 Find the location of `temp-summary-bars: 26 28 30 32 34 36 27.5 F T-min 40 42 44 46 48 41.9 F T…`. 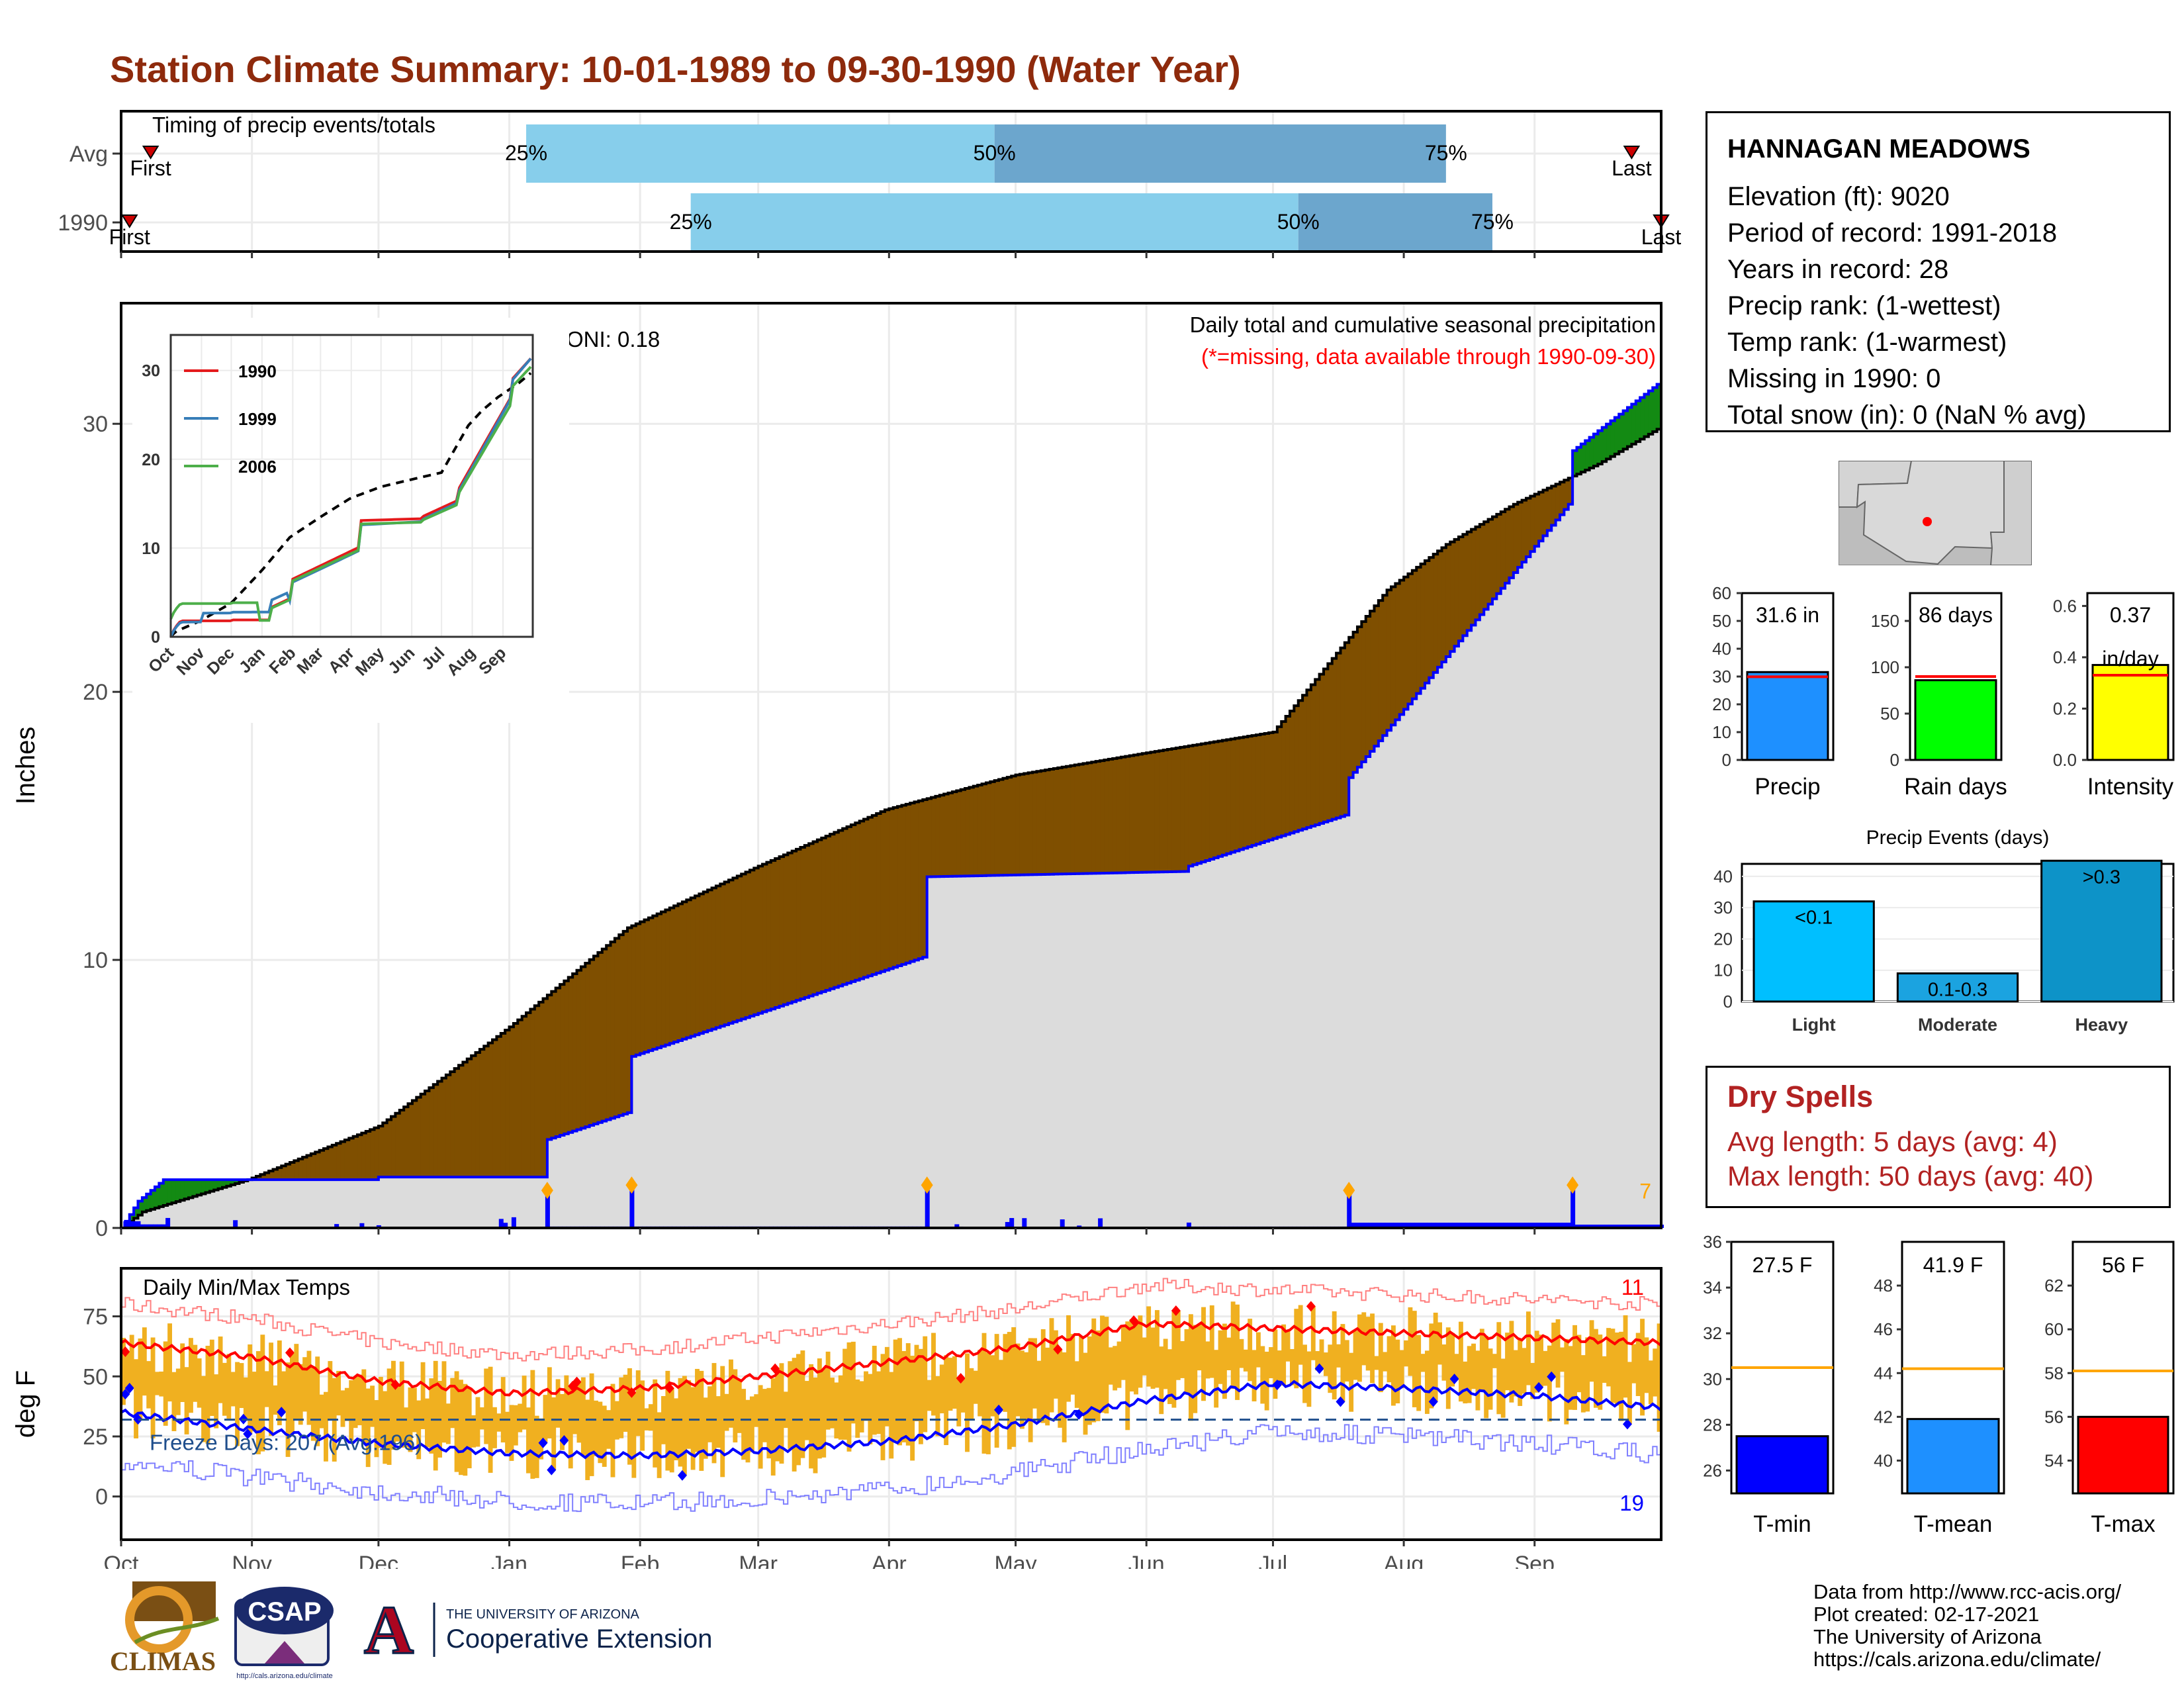

temp-summary-bars: 26 28 30 32 34 36 27.5 F T-min 40 42 44 46 48 41.9 F T… is located at coordinates (1939, 1384).